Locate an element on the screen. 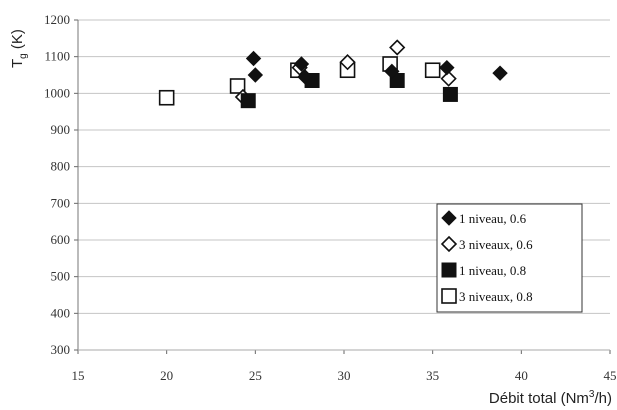 The width and height of the screenshot is (617, 410). y-tick-label: 600 is located at coordinates (61, 239).